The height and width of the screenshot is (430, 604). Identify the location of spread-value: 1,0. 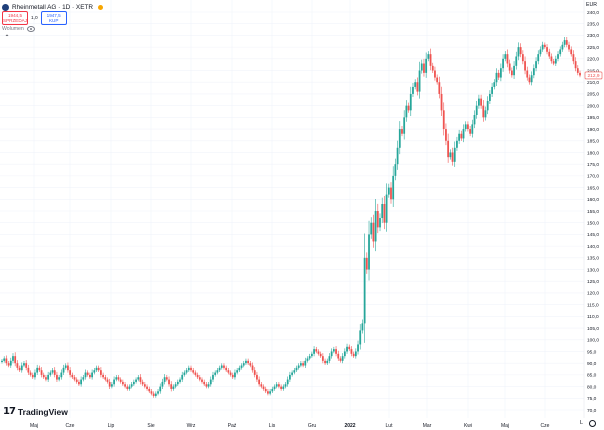
(34, 18).